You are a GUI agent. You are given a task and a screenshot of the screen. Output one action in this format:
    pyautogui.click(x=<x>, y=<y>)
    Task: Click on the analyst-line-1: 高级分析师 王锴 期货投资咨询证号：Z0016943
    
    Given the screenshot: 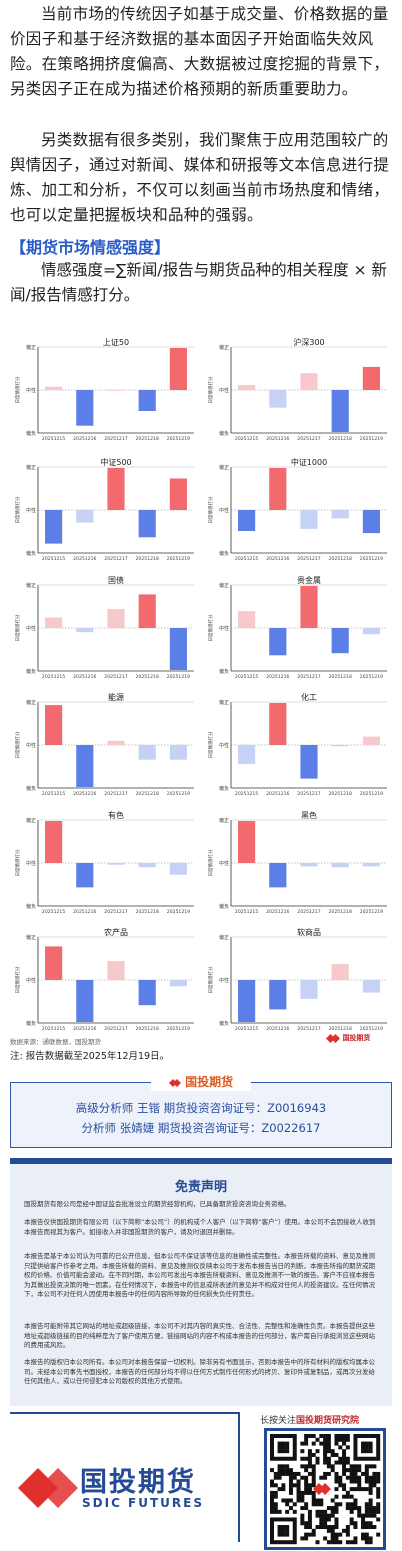 What is the action you would take?
    pyautogui.click(x=201, y=1108)
    